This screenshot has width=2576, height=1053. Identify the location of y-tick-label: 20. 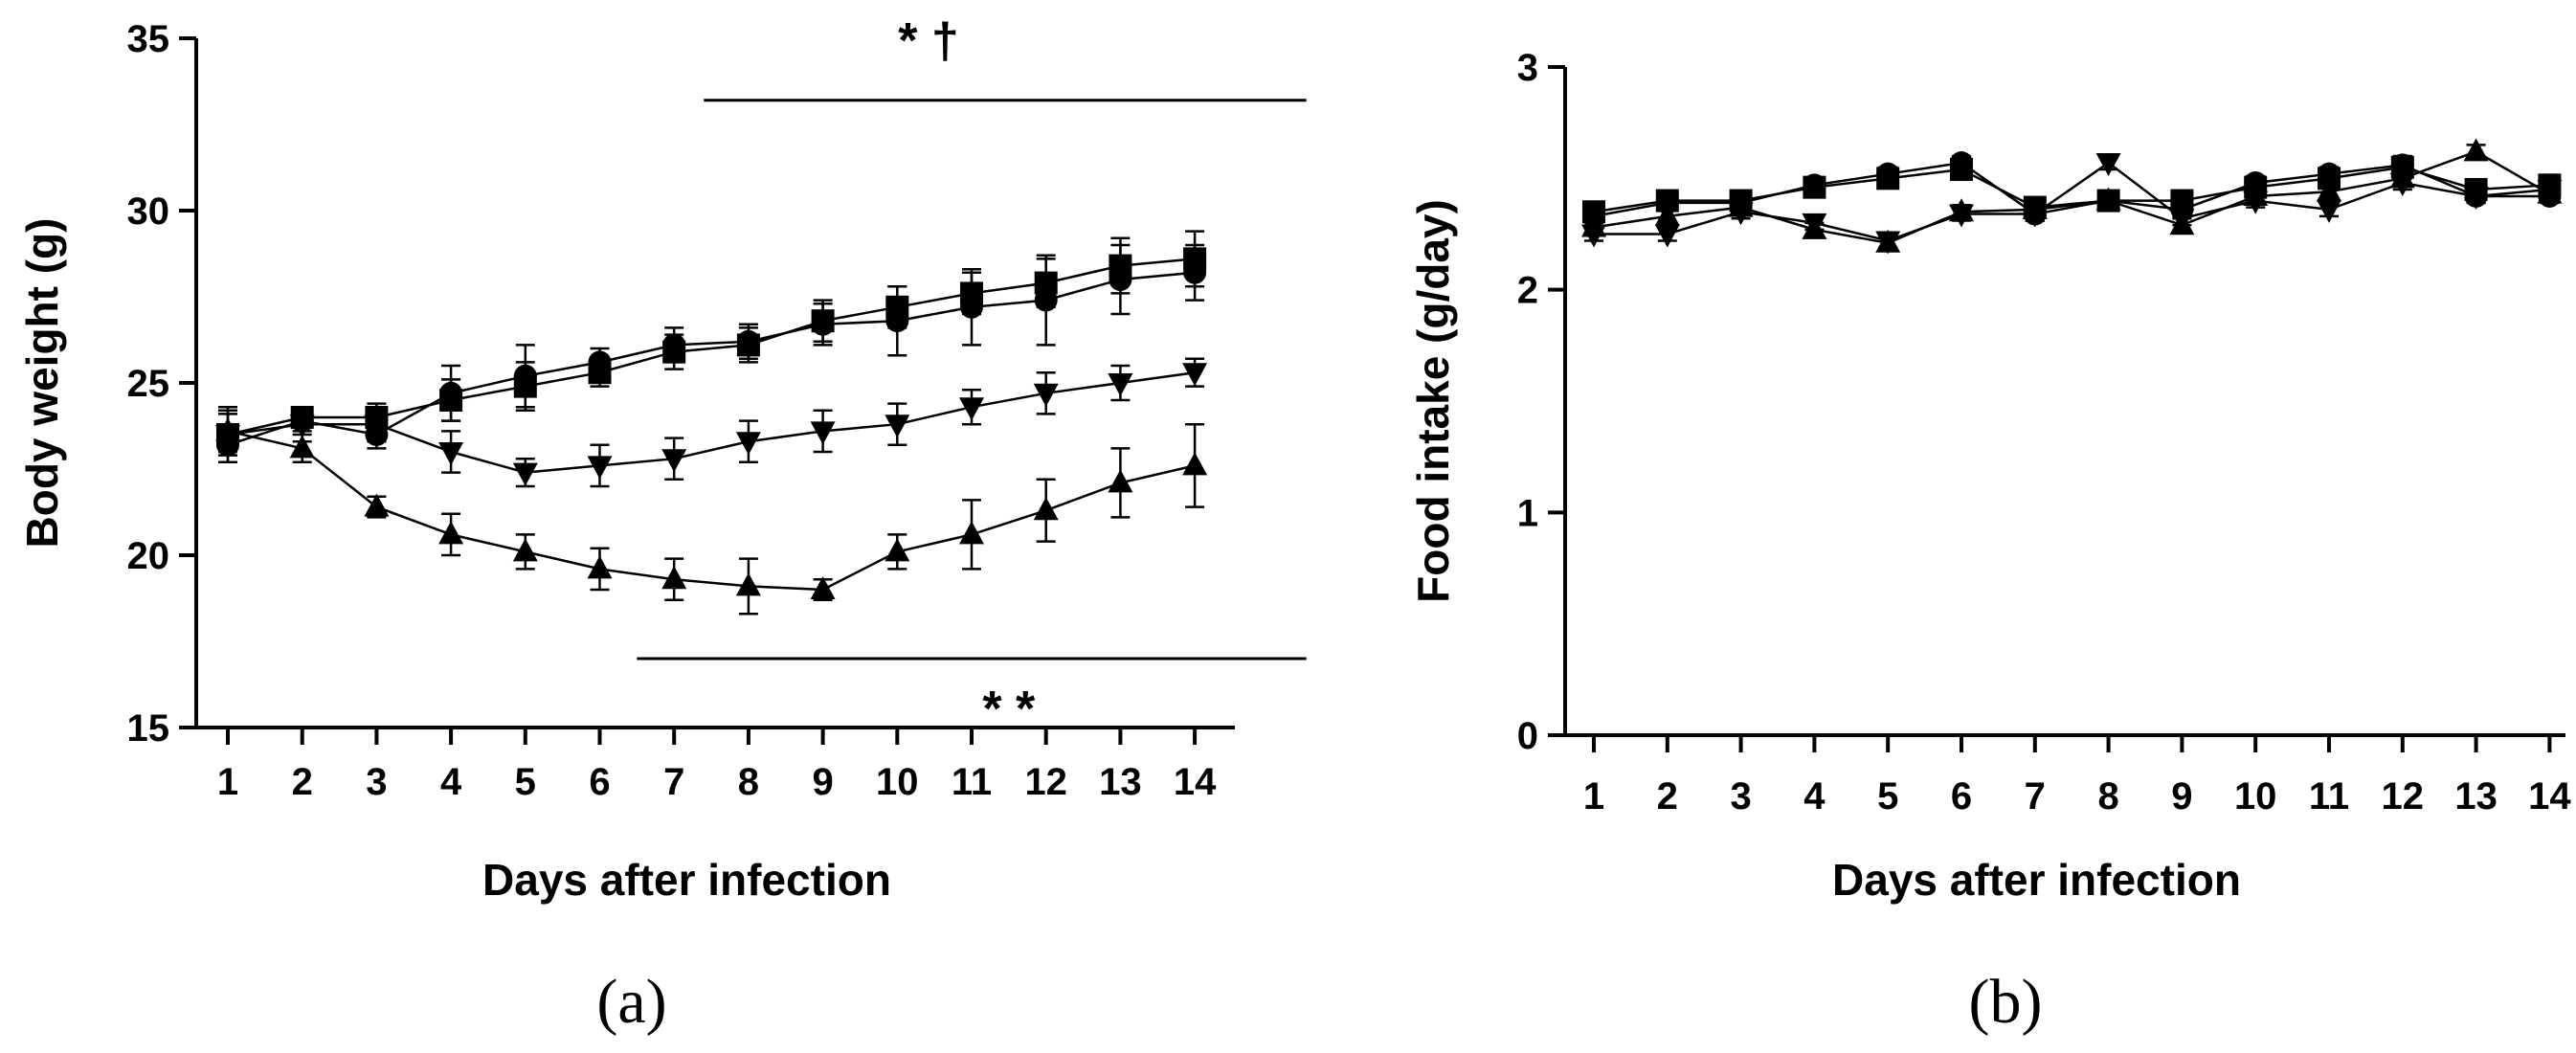
(149, 556).